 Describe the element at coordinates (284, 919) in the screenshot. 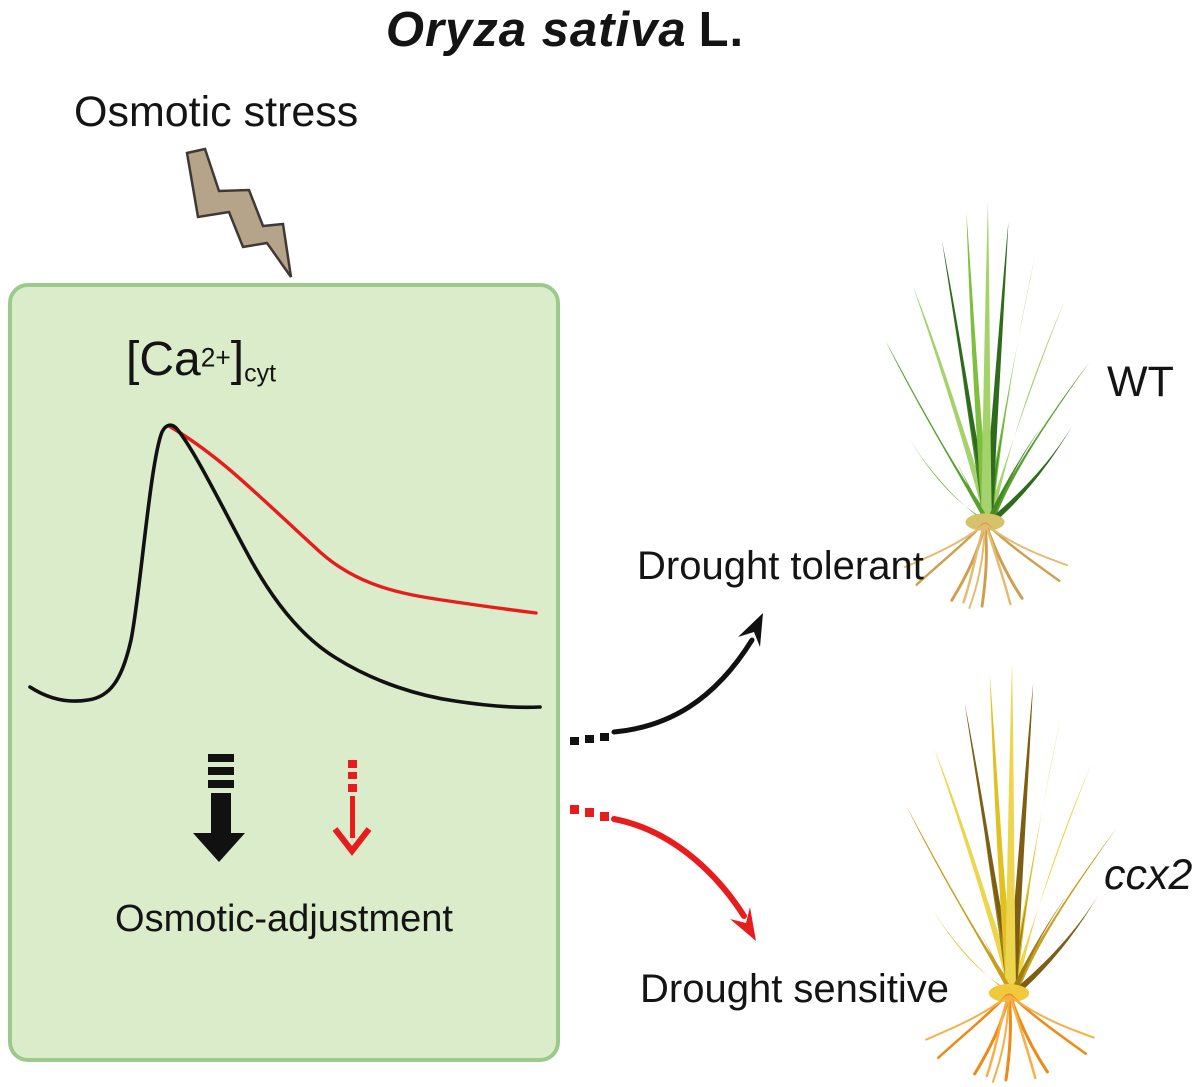

I see `osmotic-adjustment-label: Osmotic-adjustment` at that location.